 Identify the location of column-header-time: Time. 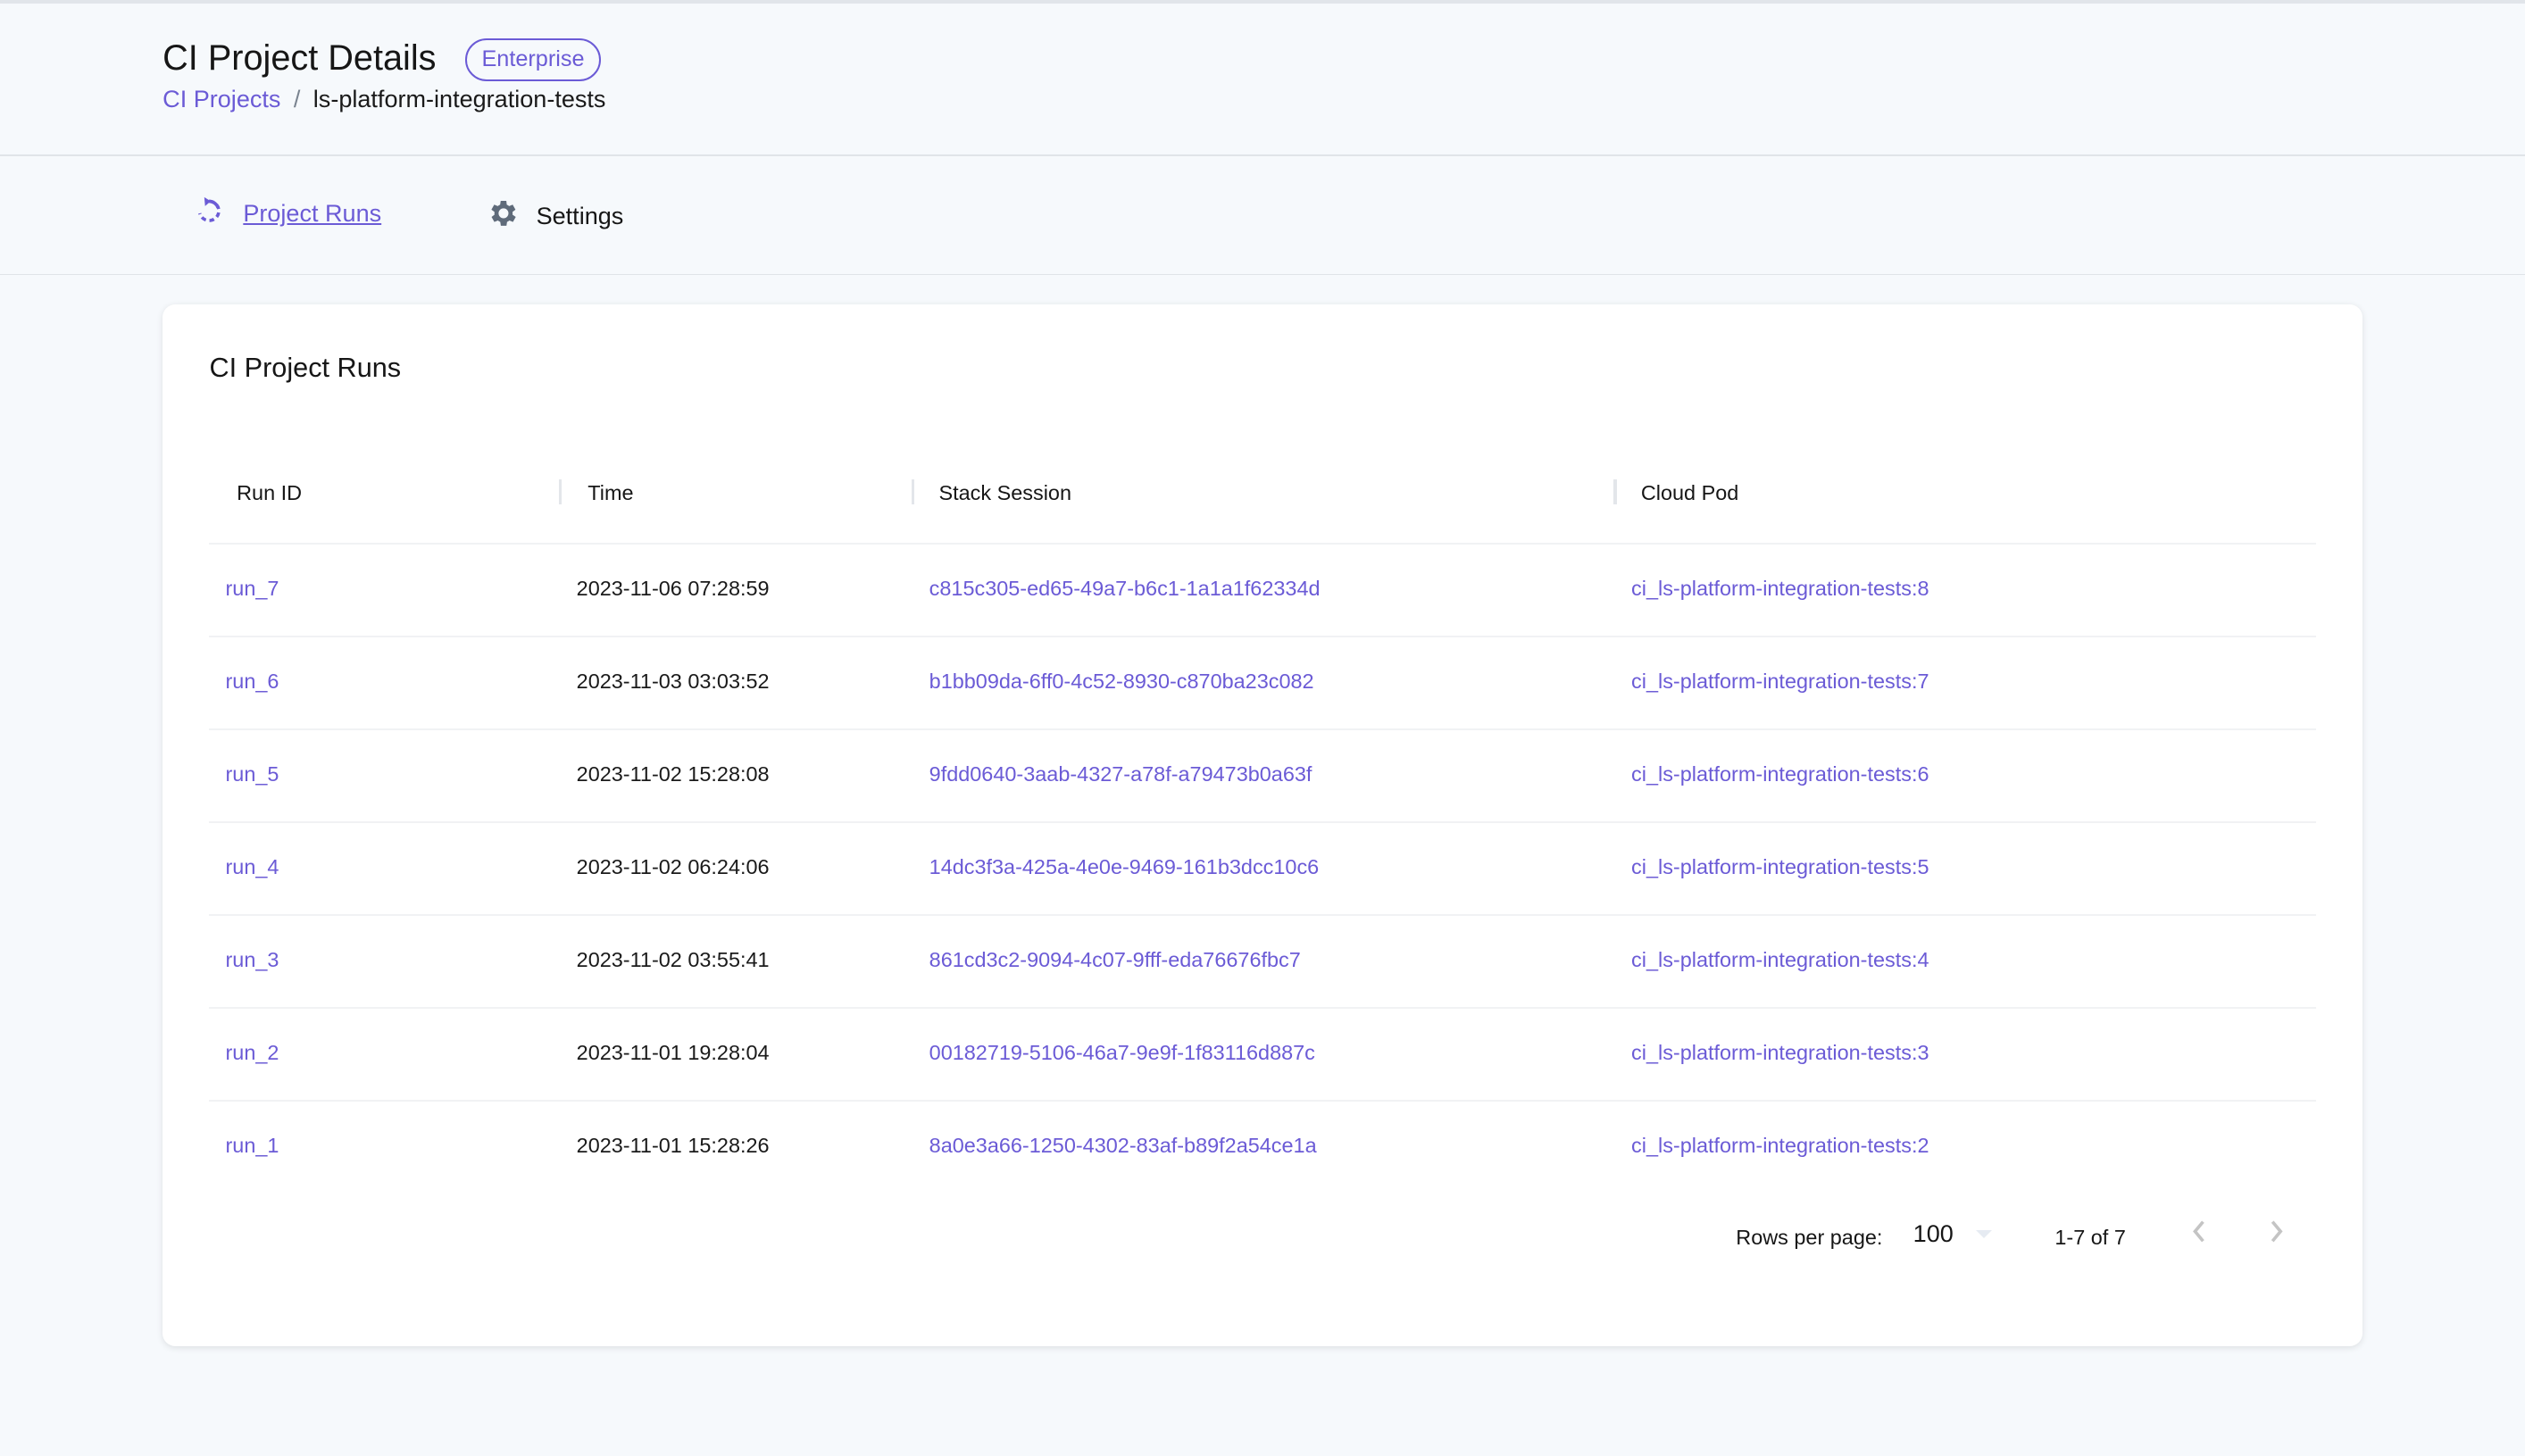
(611, 493).